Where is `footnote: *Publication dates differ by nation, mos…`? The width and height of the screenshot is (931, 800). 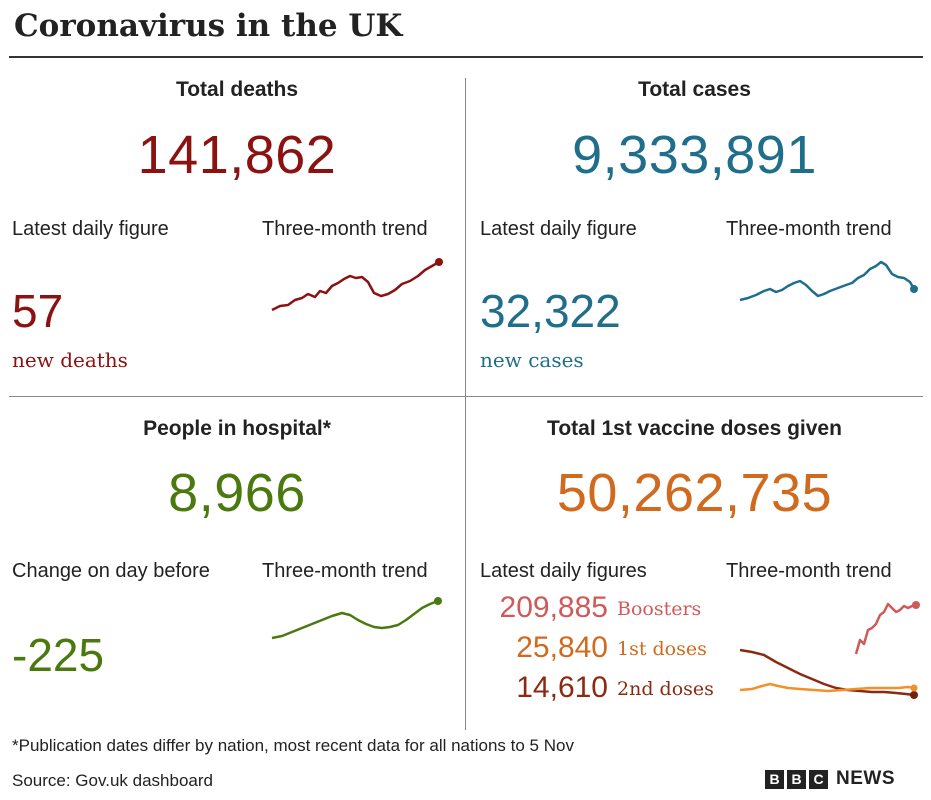 footnote: *Publication dates differ by nation, mos… is located at coordinates (293, 745).